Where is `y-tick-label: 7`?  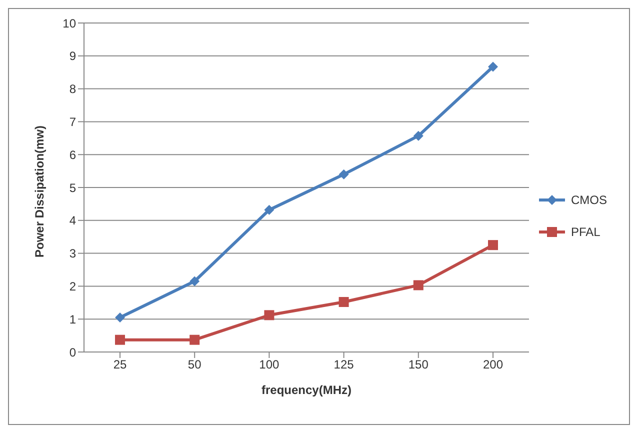 y-tick-label: 7 is located at coordinates (72, 121).